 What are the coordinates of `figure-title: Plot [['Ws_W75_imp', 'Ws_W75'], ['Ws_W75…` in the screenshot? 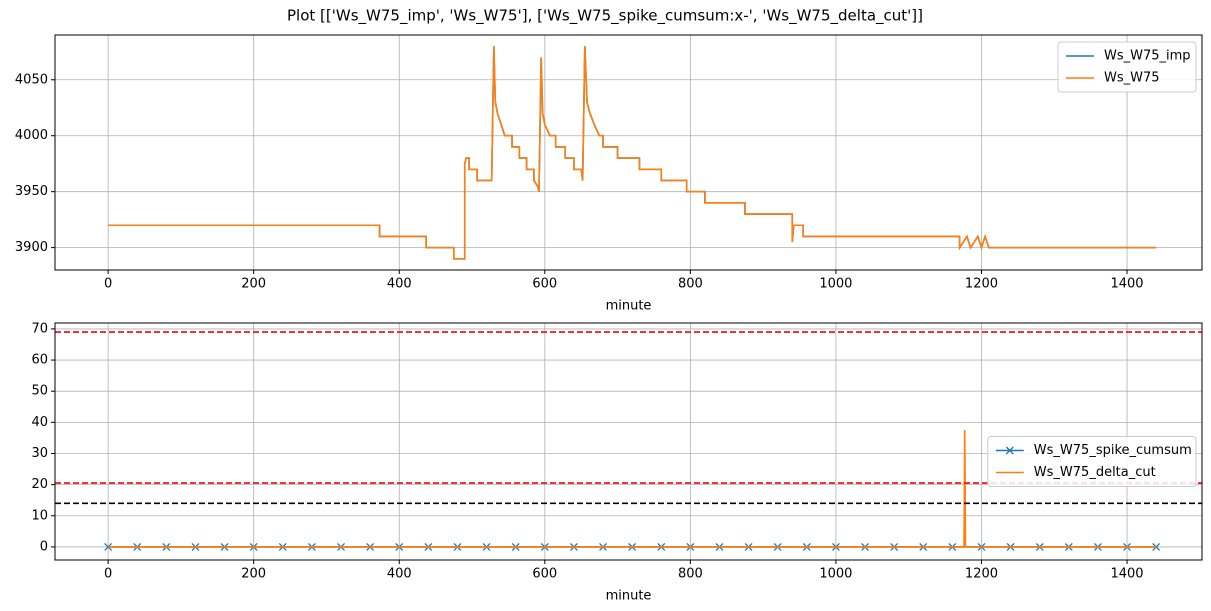 It's located at (605, 16).